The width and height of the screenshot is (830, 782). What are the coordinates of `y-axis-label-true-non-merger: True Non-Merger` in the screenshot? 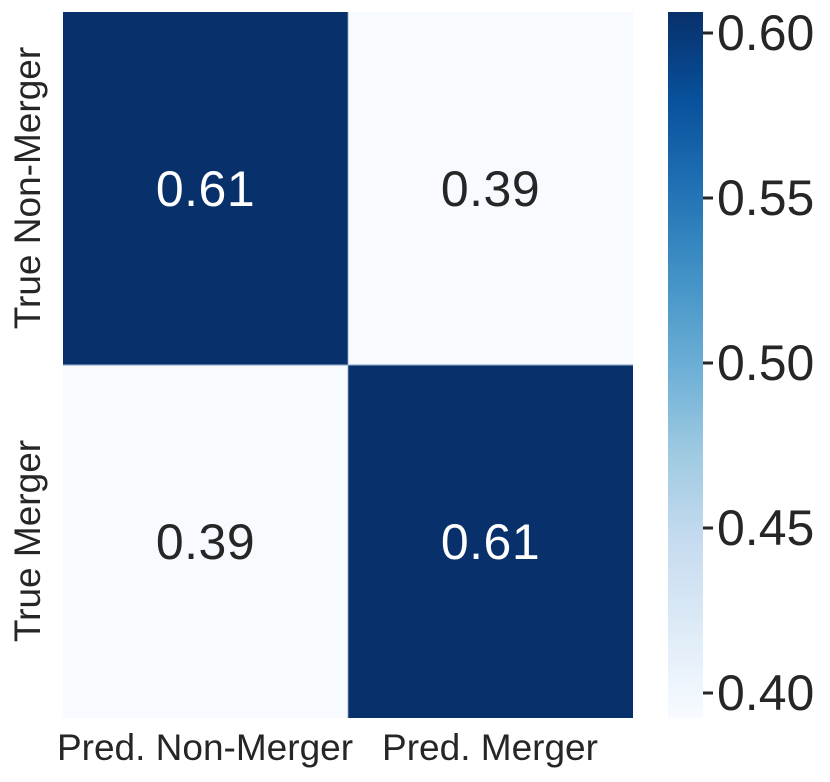 It's located at (27, 188).